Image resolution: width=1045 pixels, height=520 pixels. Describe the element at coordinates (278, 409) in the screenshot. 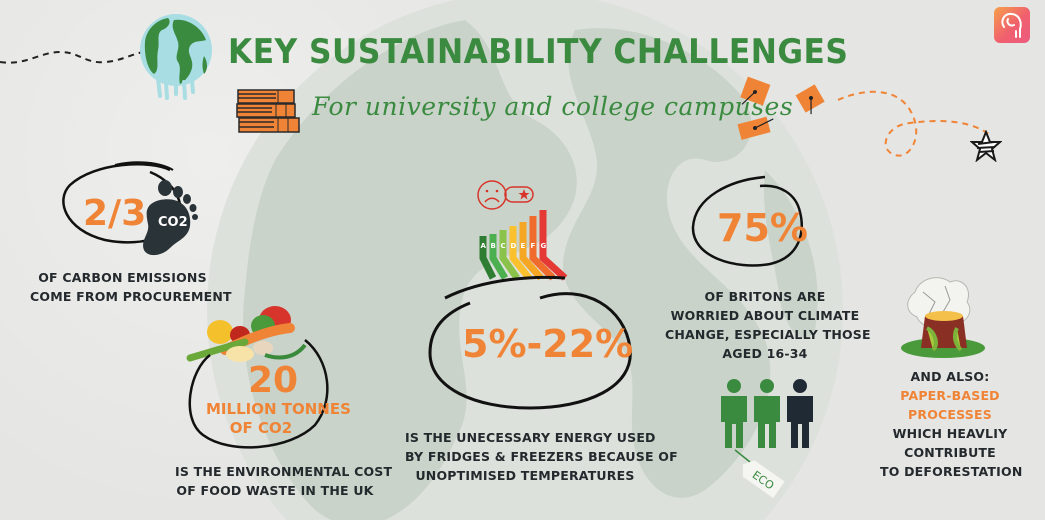

I see `unit-line: MILLION TONNES` at that location.